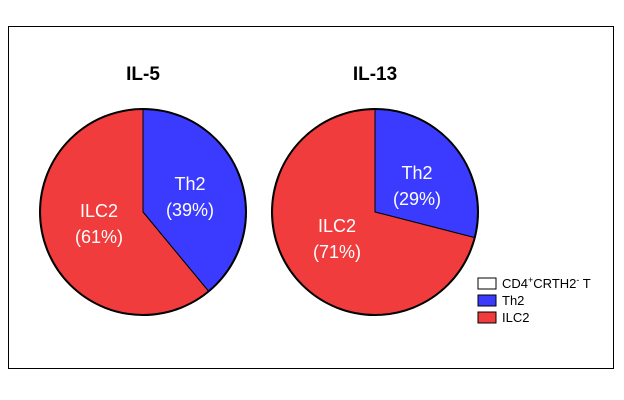 The image size is (624, 400). I want to click on legend-label: ILC2, so click(515, 317).